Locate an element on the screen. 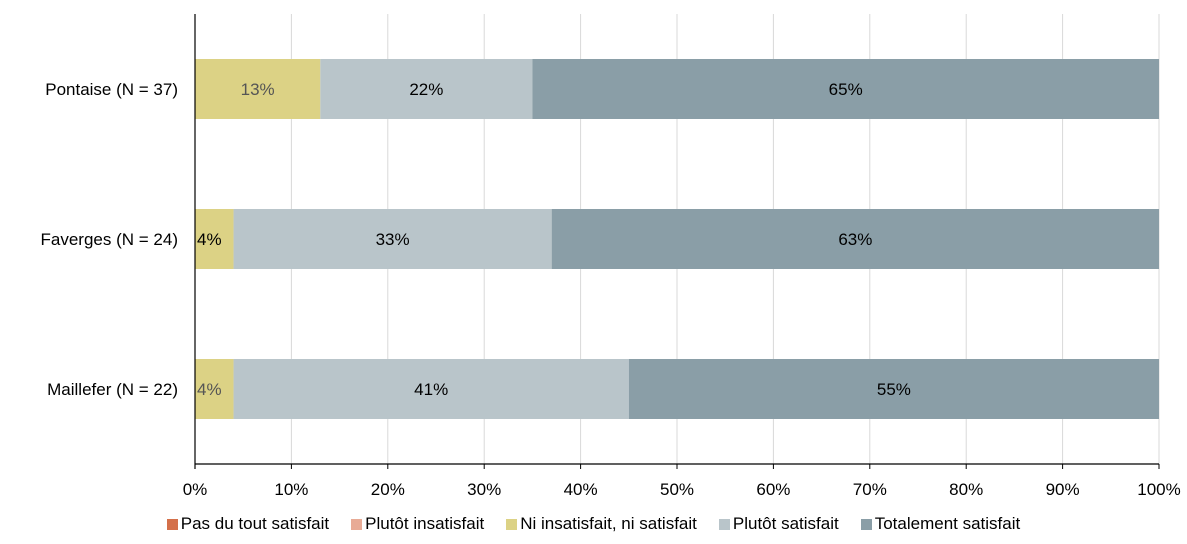 The width and height of the screenshot is (1187, 544). x-tick-label: 50% is located at coordinates (677, 489).